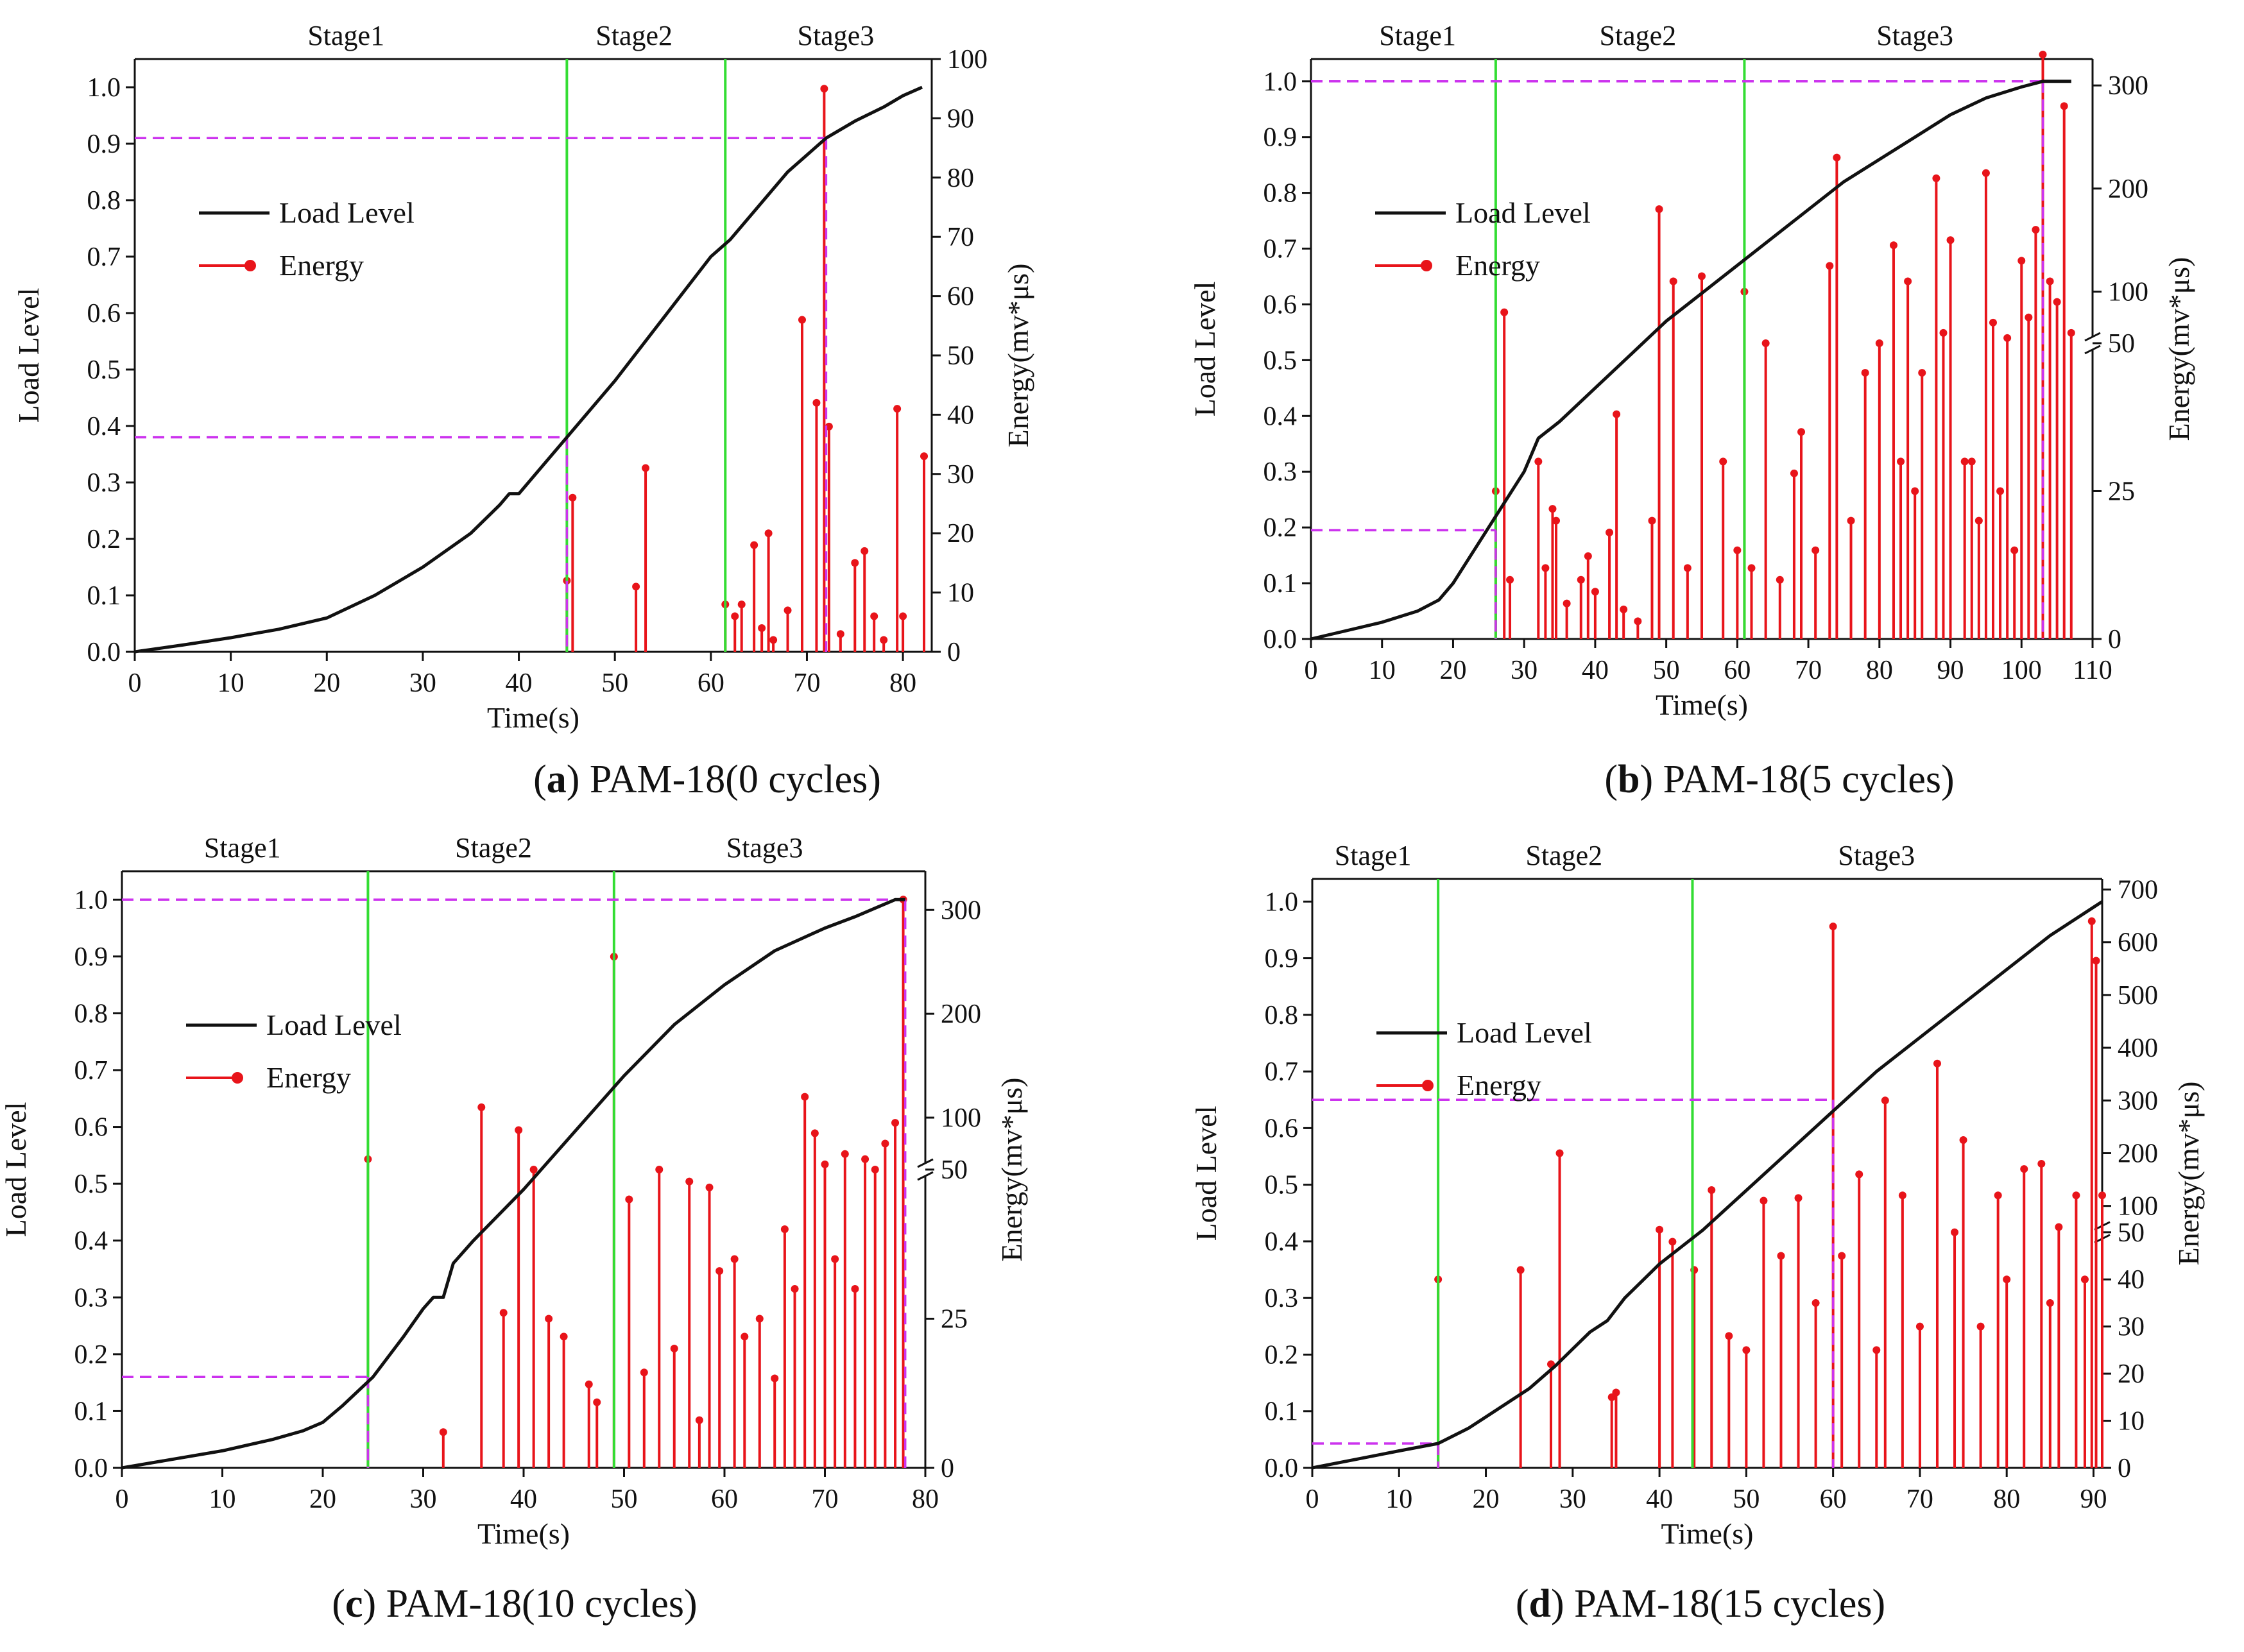  I want to click on y2-tick-label: 20, so click(960, 534).